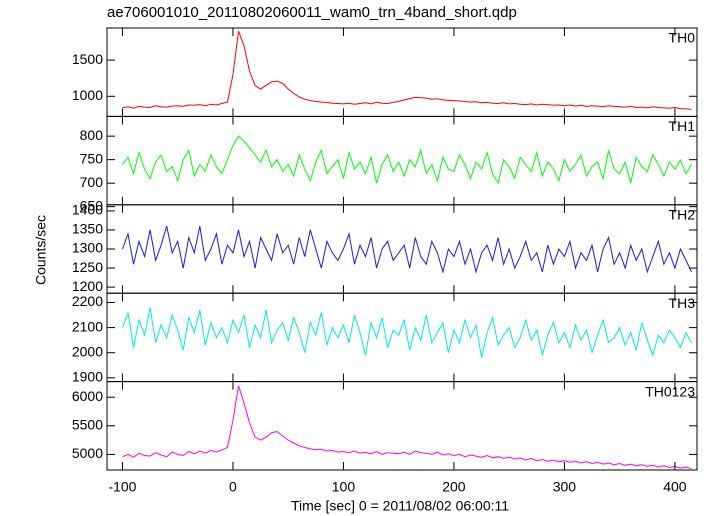  What do you see at coordinates (344, 487) in the screenshot?
I see `x-tick-label: 100` at bounding box center [344, 487].